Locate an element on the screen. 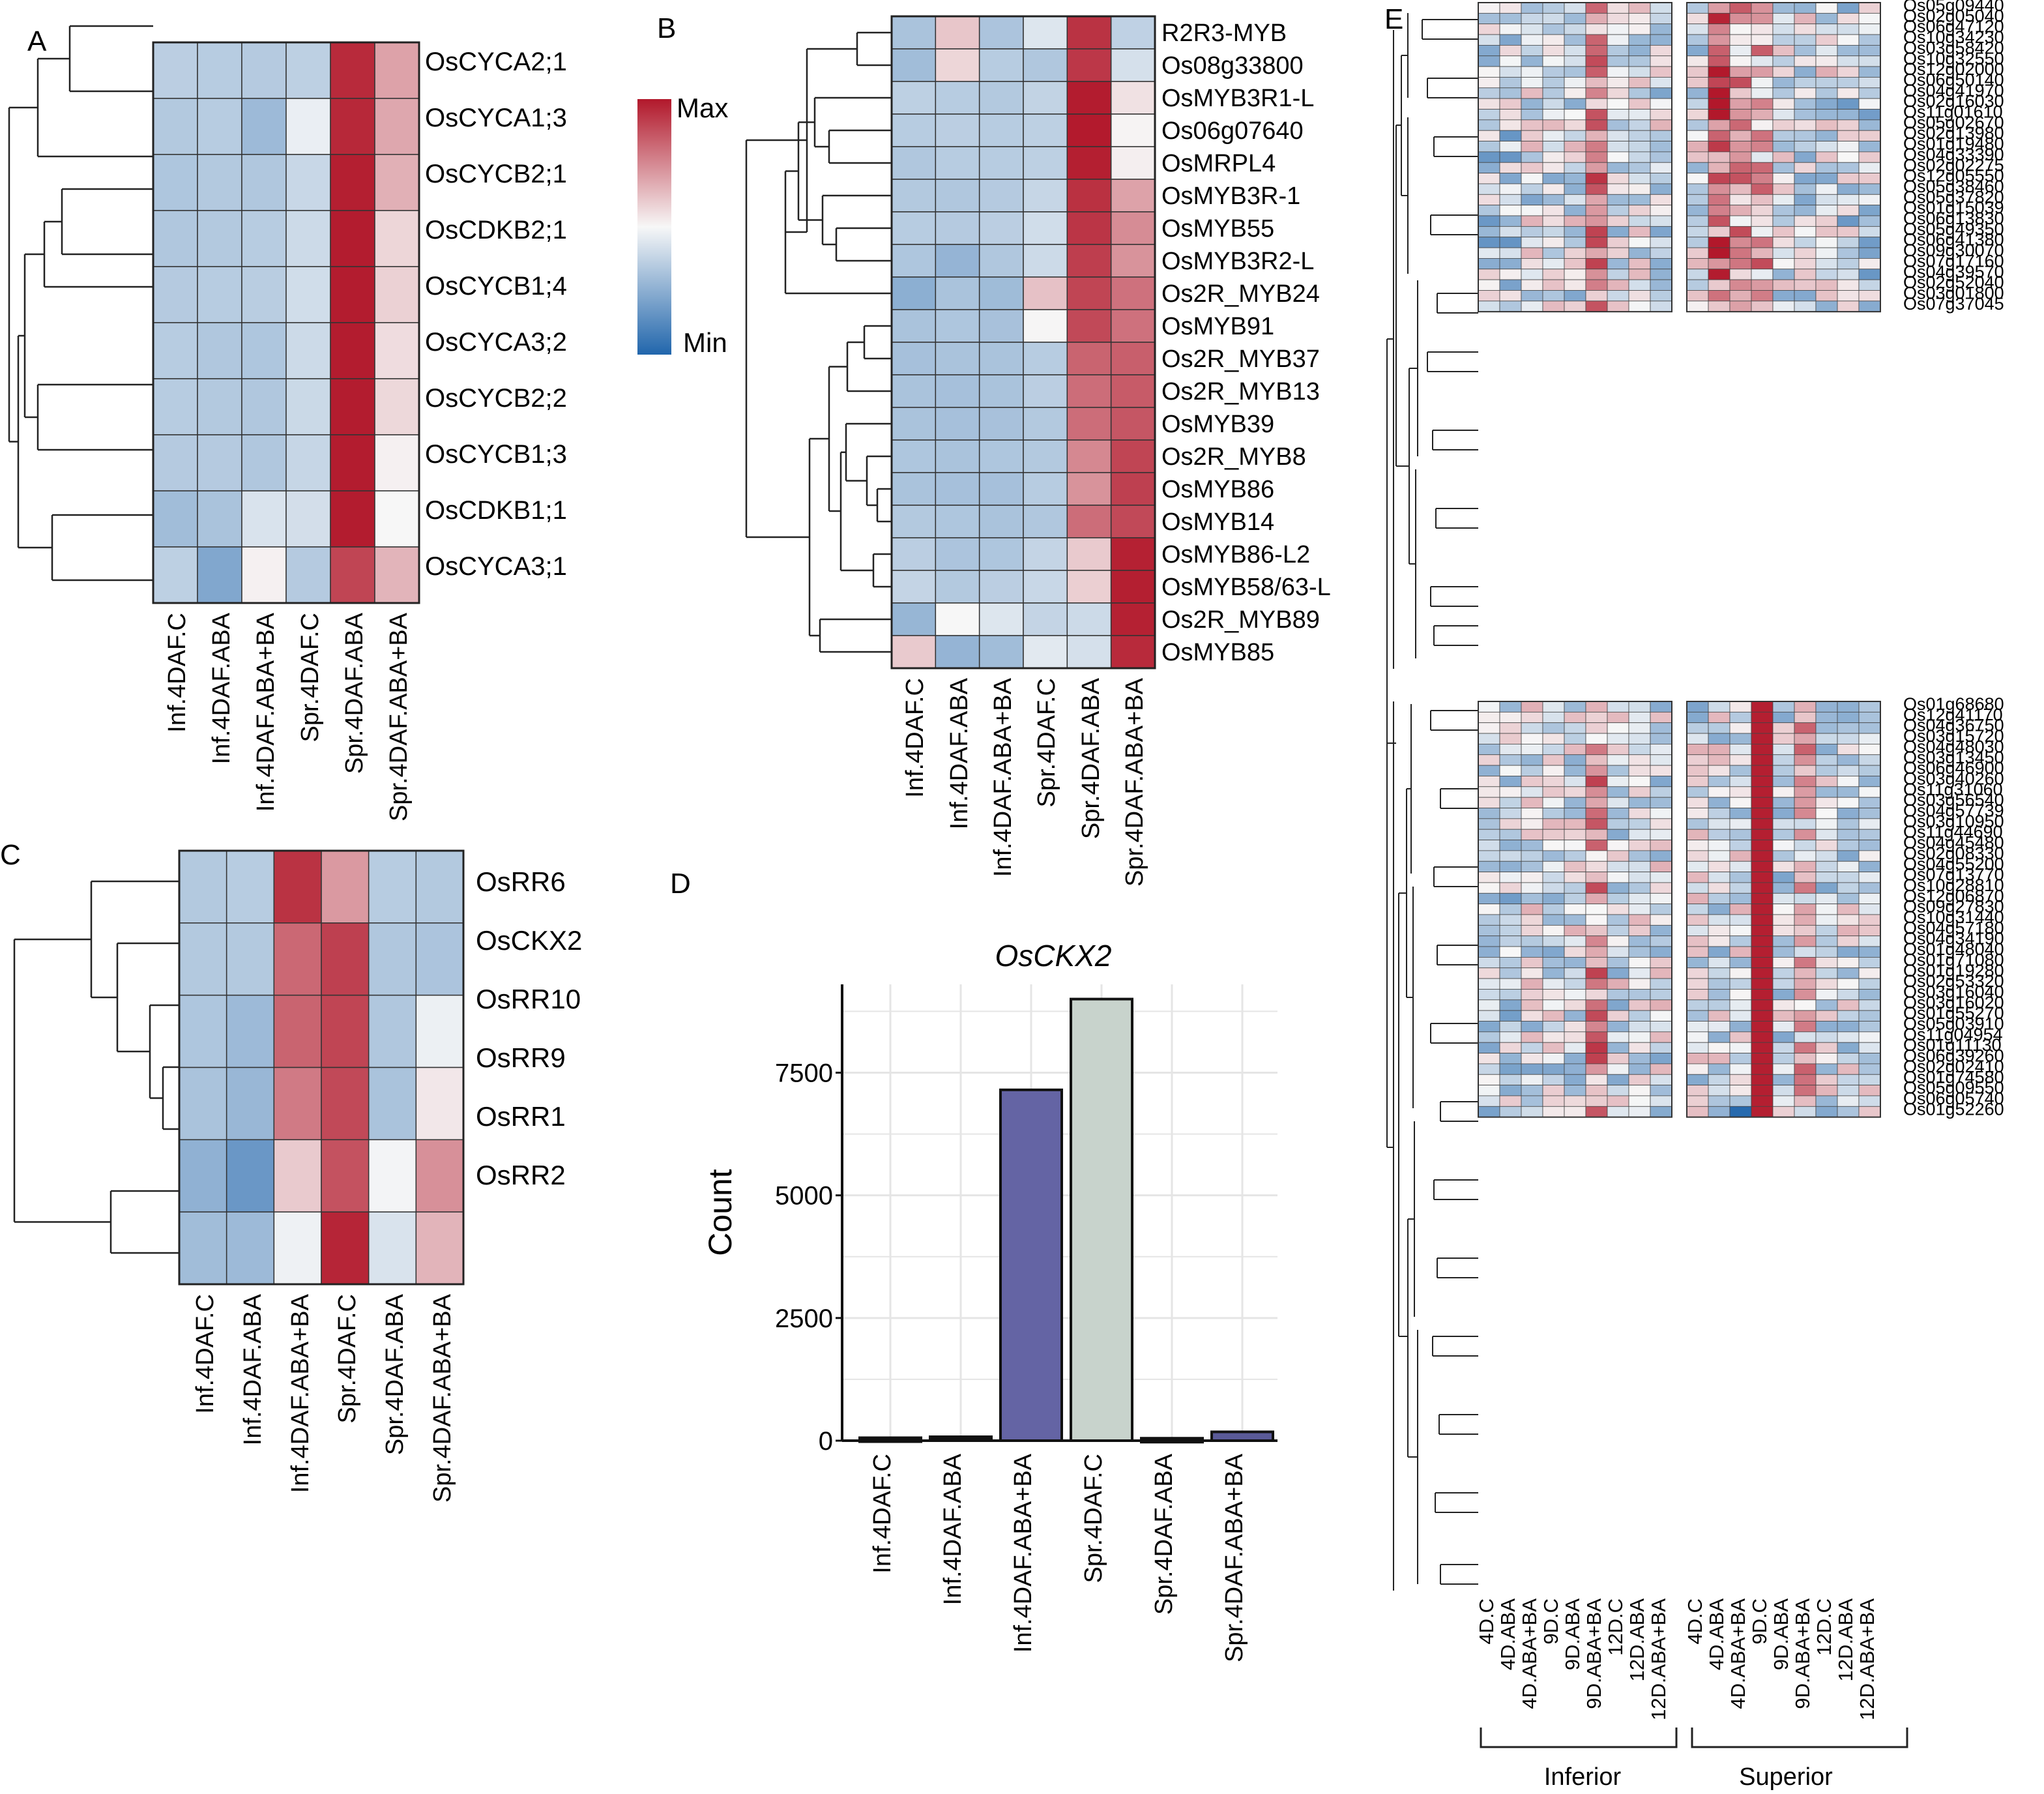 The height and width of the screenshot is (1794, 2044). row-label: Os04g36750 is located at coordinates (1953, 725).